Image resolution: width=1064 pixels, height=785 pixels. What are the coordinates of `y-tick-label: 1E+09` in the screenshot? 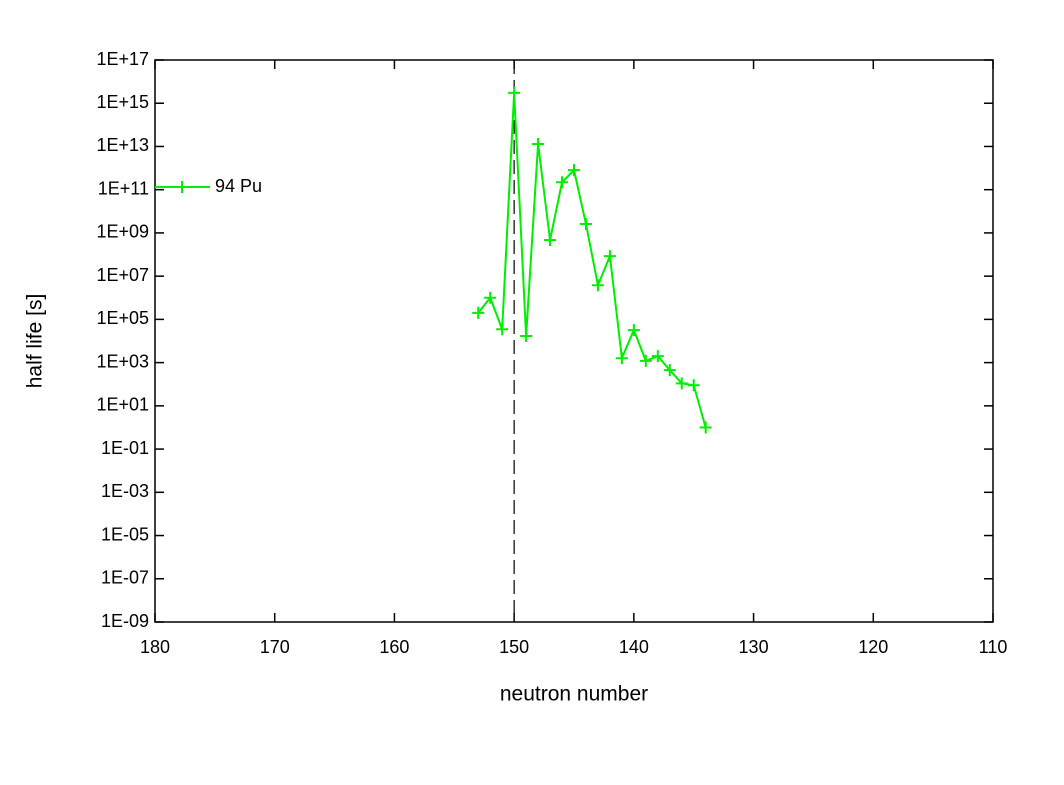 It's located at (122, 232).